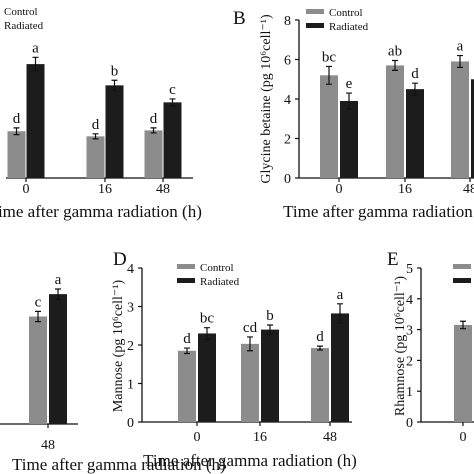 This screenshot has height=474, width=474. I want to click on significance-letter: ab, so click(395, 51).